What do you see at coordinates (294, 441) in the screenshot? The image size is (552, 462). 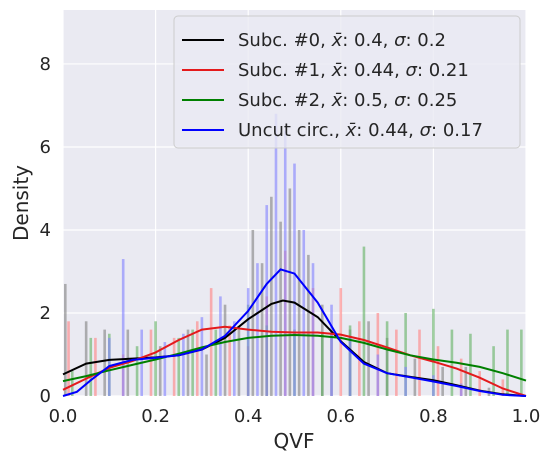 I see `x-axis-label: QVF` at bounding box center [294, 441].